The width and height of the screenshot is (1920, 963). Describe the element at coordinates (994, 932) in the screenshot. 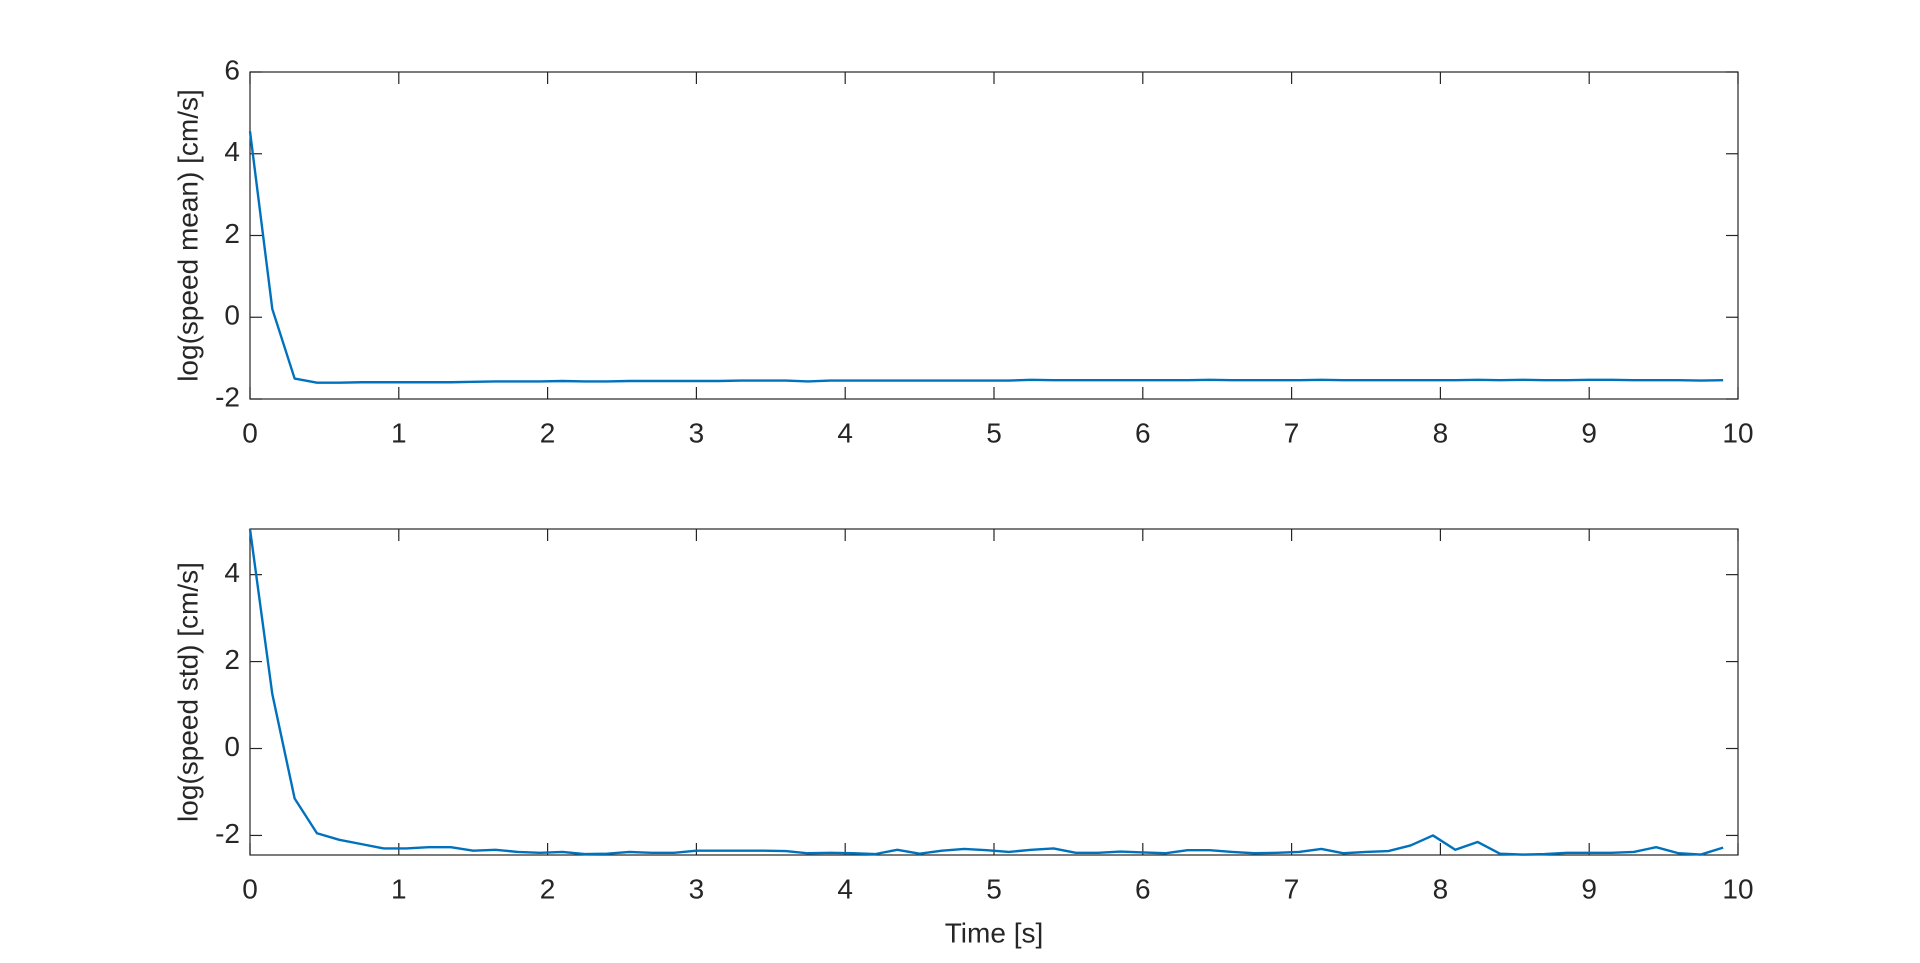

I see `x-axis-label: Time [s]` at that location.